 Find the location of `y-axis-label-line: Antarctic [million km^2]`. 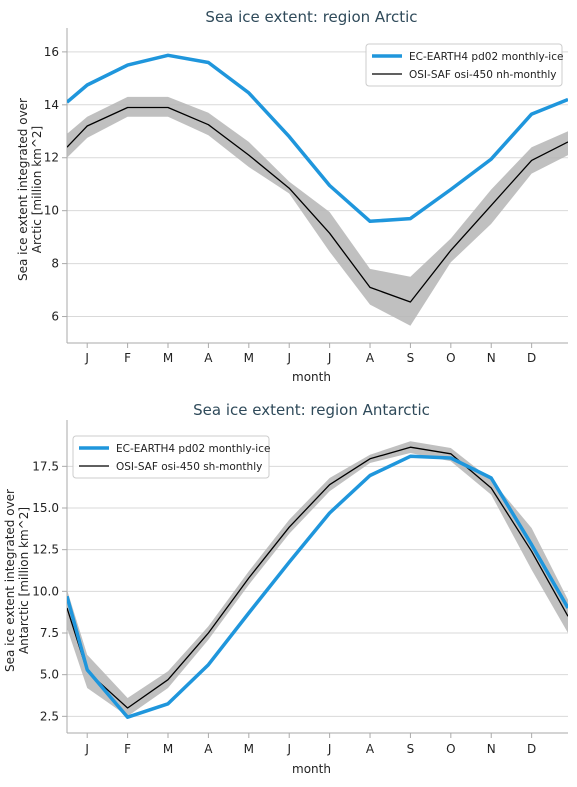

y-axis-label-line: Antarctic [million km^2] is located at coordinates (24, 580).